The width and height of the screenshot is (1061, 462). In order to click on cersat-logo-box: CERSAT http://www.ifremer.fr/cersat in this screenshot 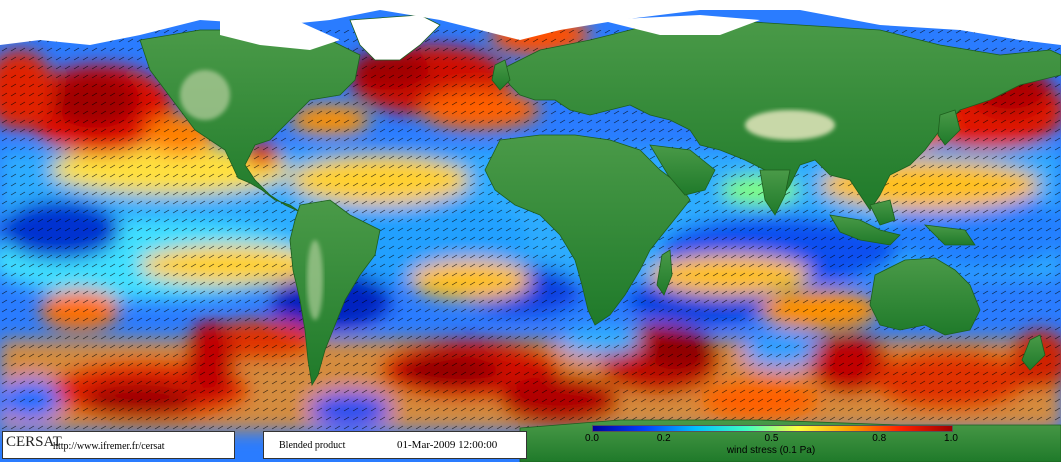, I will do `click(118, 445)`.